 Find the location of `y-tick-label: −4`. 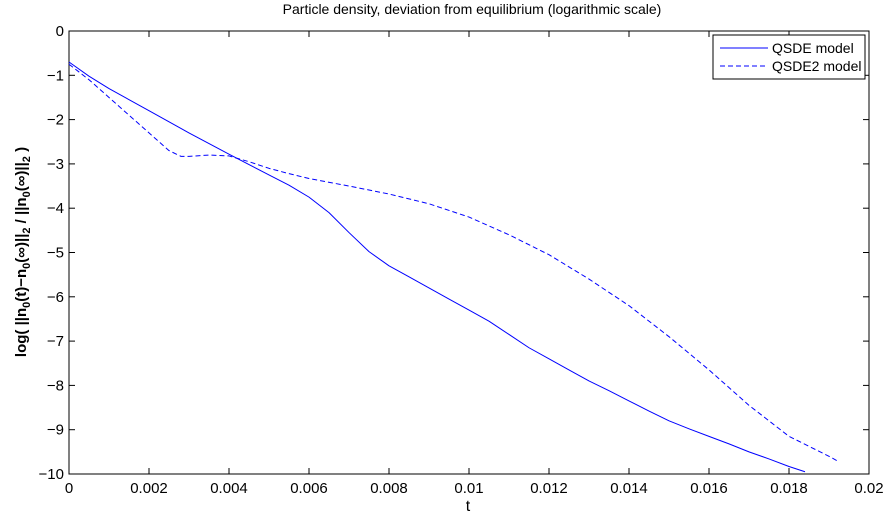

y-tick-label: −4 is located at coordinates (55, 208).